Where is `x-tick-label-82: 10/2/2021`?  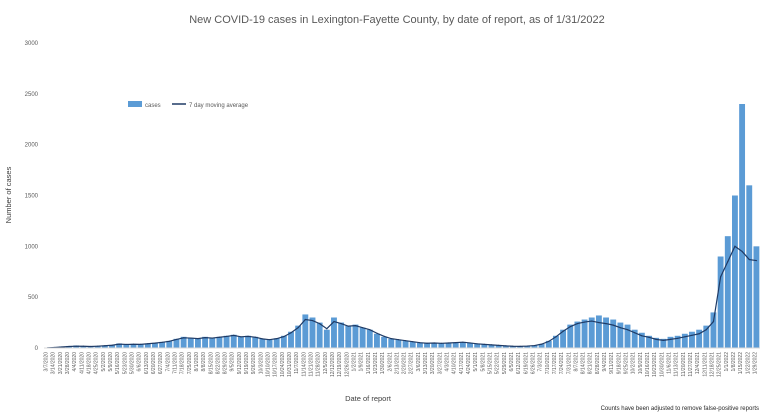 x-tick-label-82: 10/2/2021 is located at coordinates (634, 363).